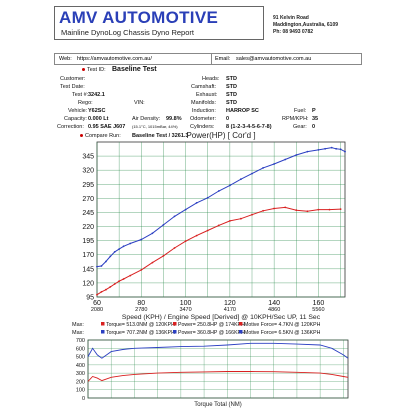  What do you see at coordinates (75, 119) in the screenshot?
I see `capacity-label: Capacity:` at bounding box center [75, 119].